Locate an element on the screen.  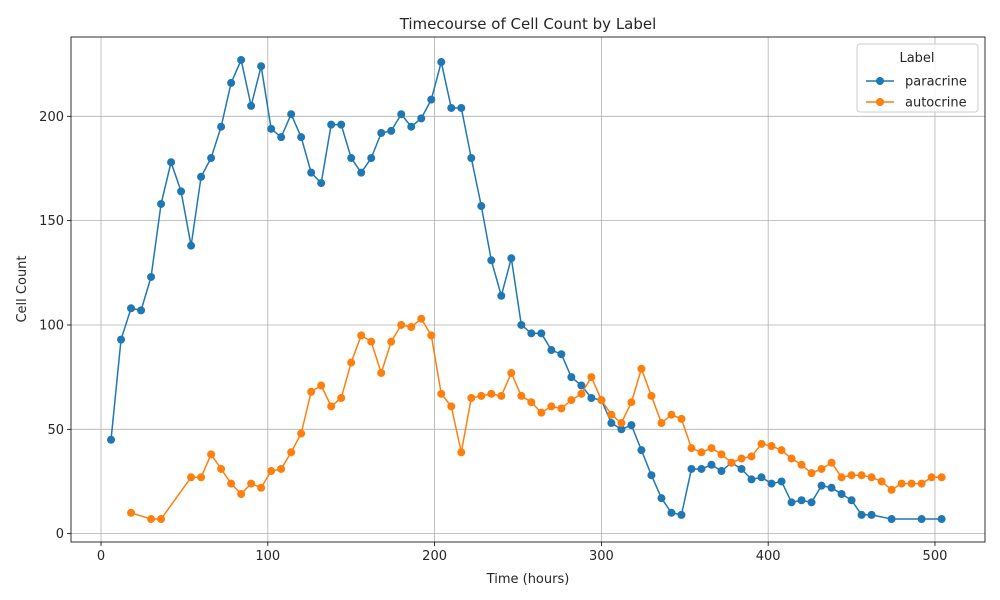
x-axis-title: Time (hours) is located at coordinates (528, 579).